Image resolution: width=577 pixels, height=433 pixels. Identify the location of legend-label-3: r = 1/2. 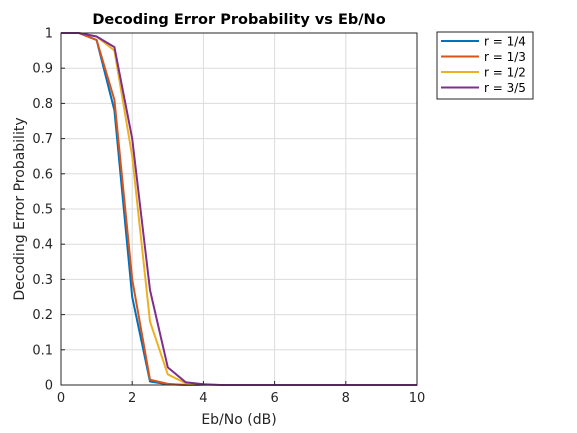
(505, 73).